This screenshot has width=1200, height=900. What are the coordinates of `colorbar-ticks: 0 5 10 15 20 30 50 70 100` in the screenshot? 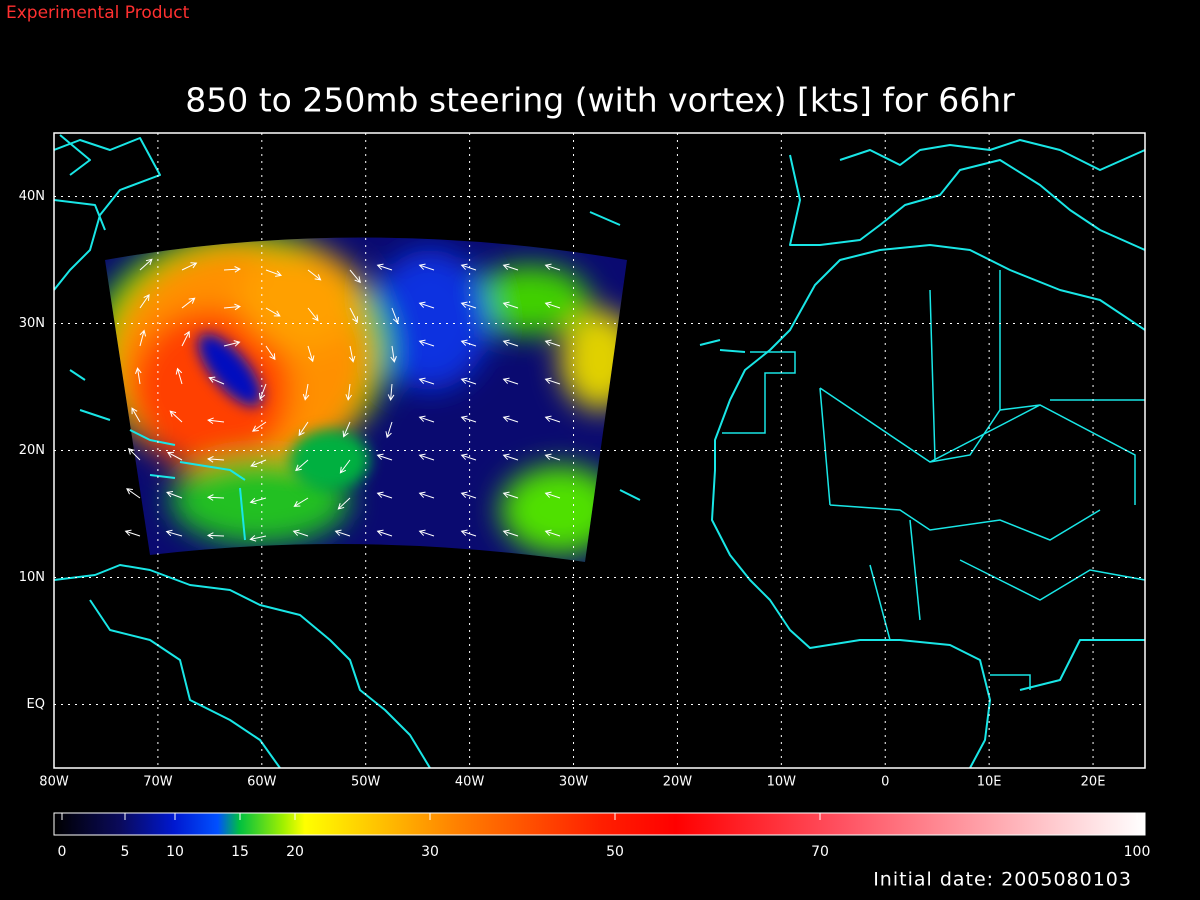 It's located at (604, 836).